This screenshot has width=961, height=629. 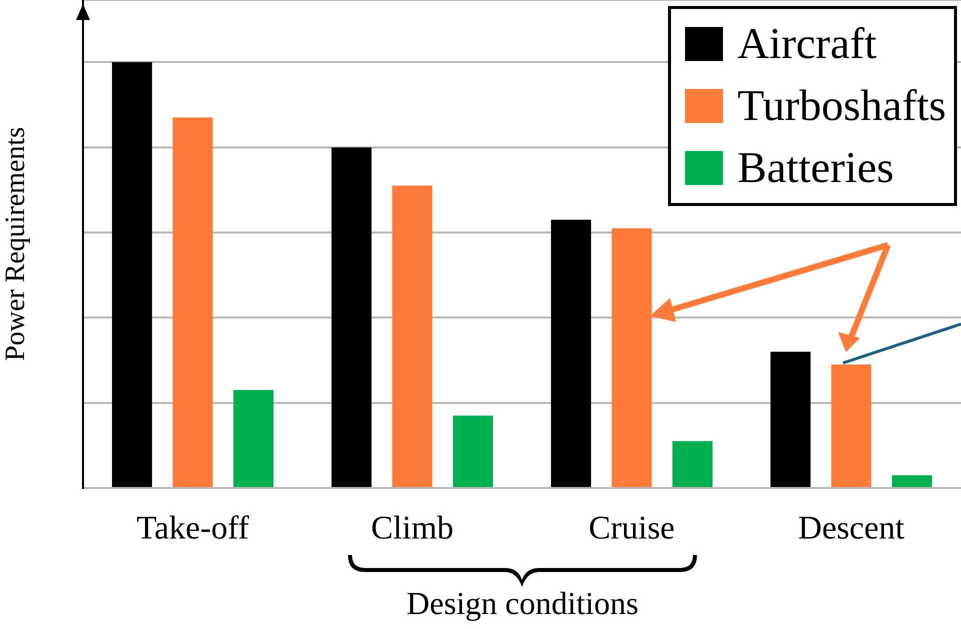 What do you see at coordinates (815, 168) in the screenshot?
I see `legend-label: Batteries` at bounding box center [815, 168].